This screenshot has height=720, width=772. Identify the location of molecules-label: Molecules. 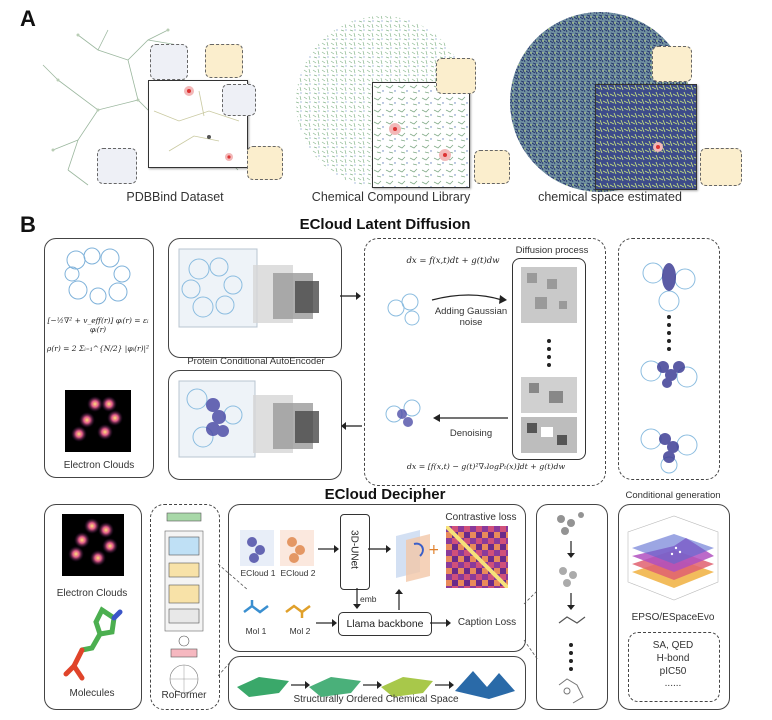
(92, 693).